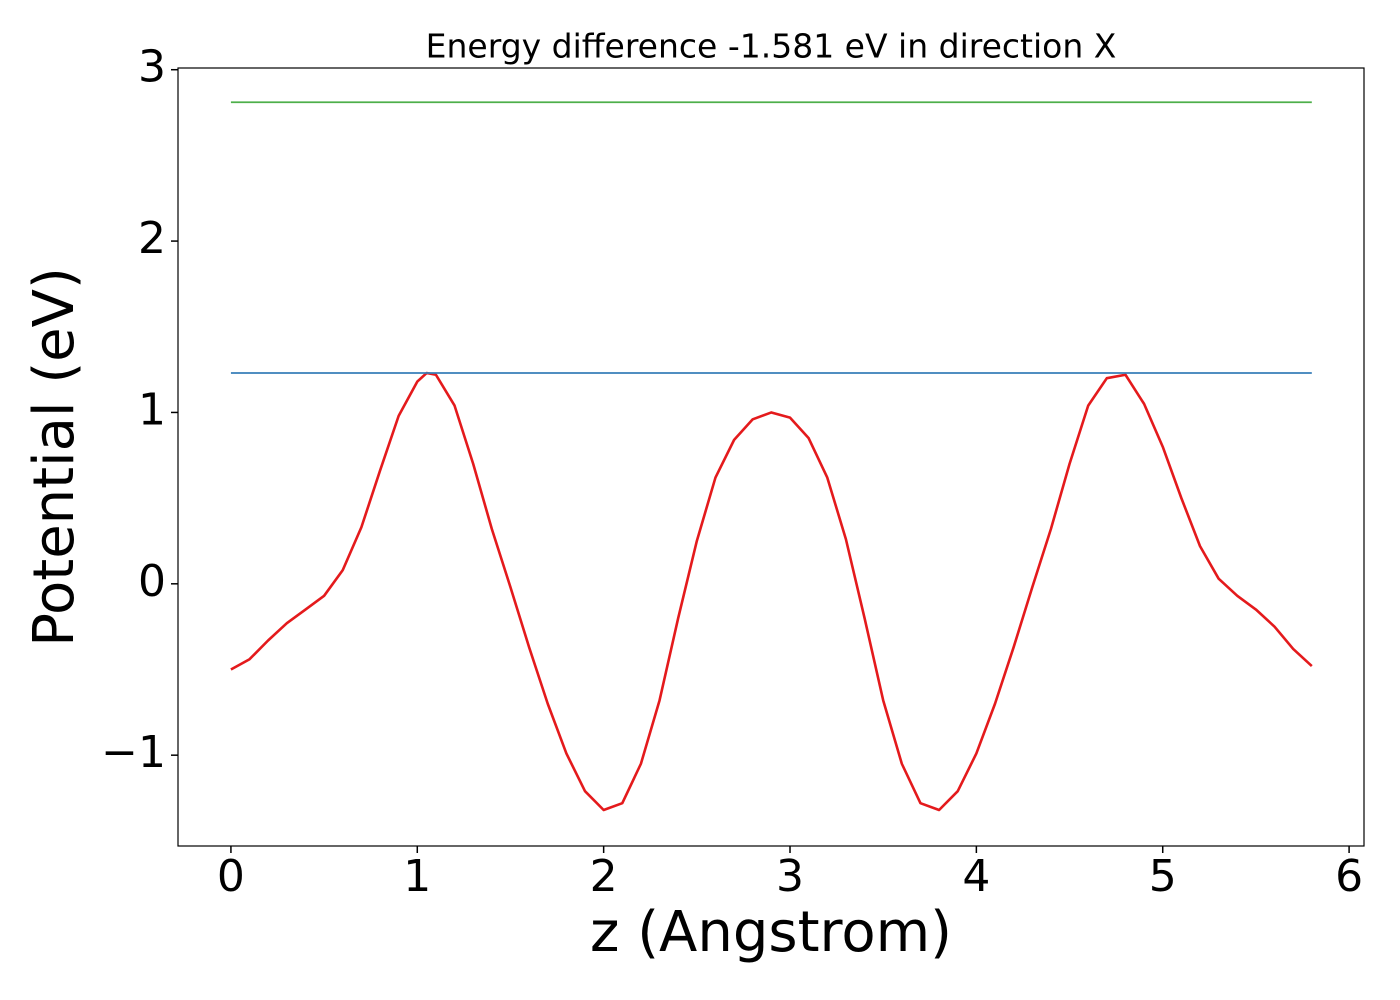 The image size is (1400, 1000). Describe the element at coordinates (152, 238) in the screenshot. I see `y-tick-label: 2` at that location.